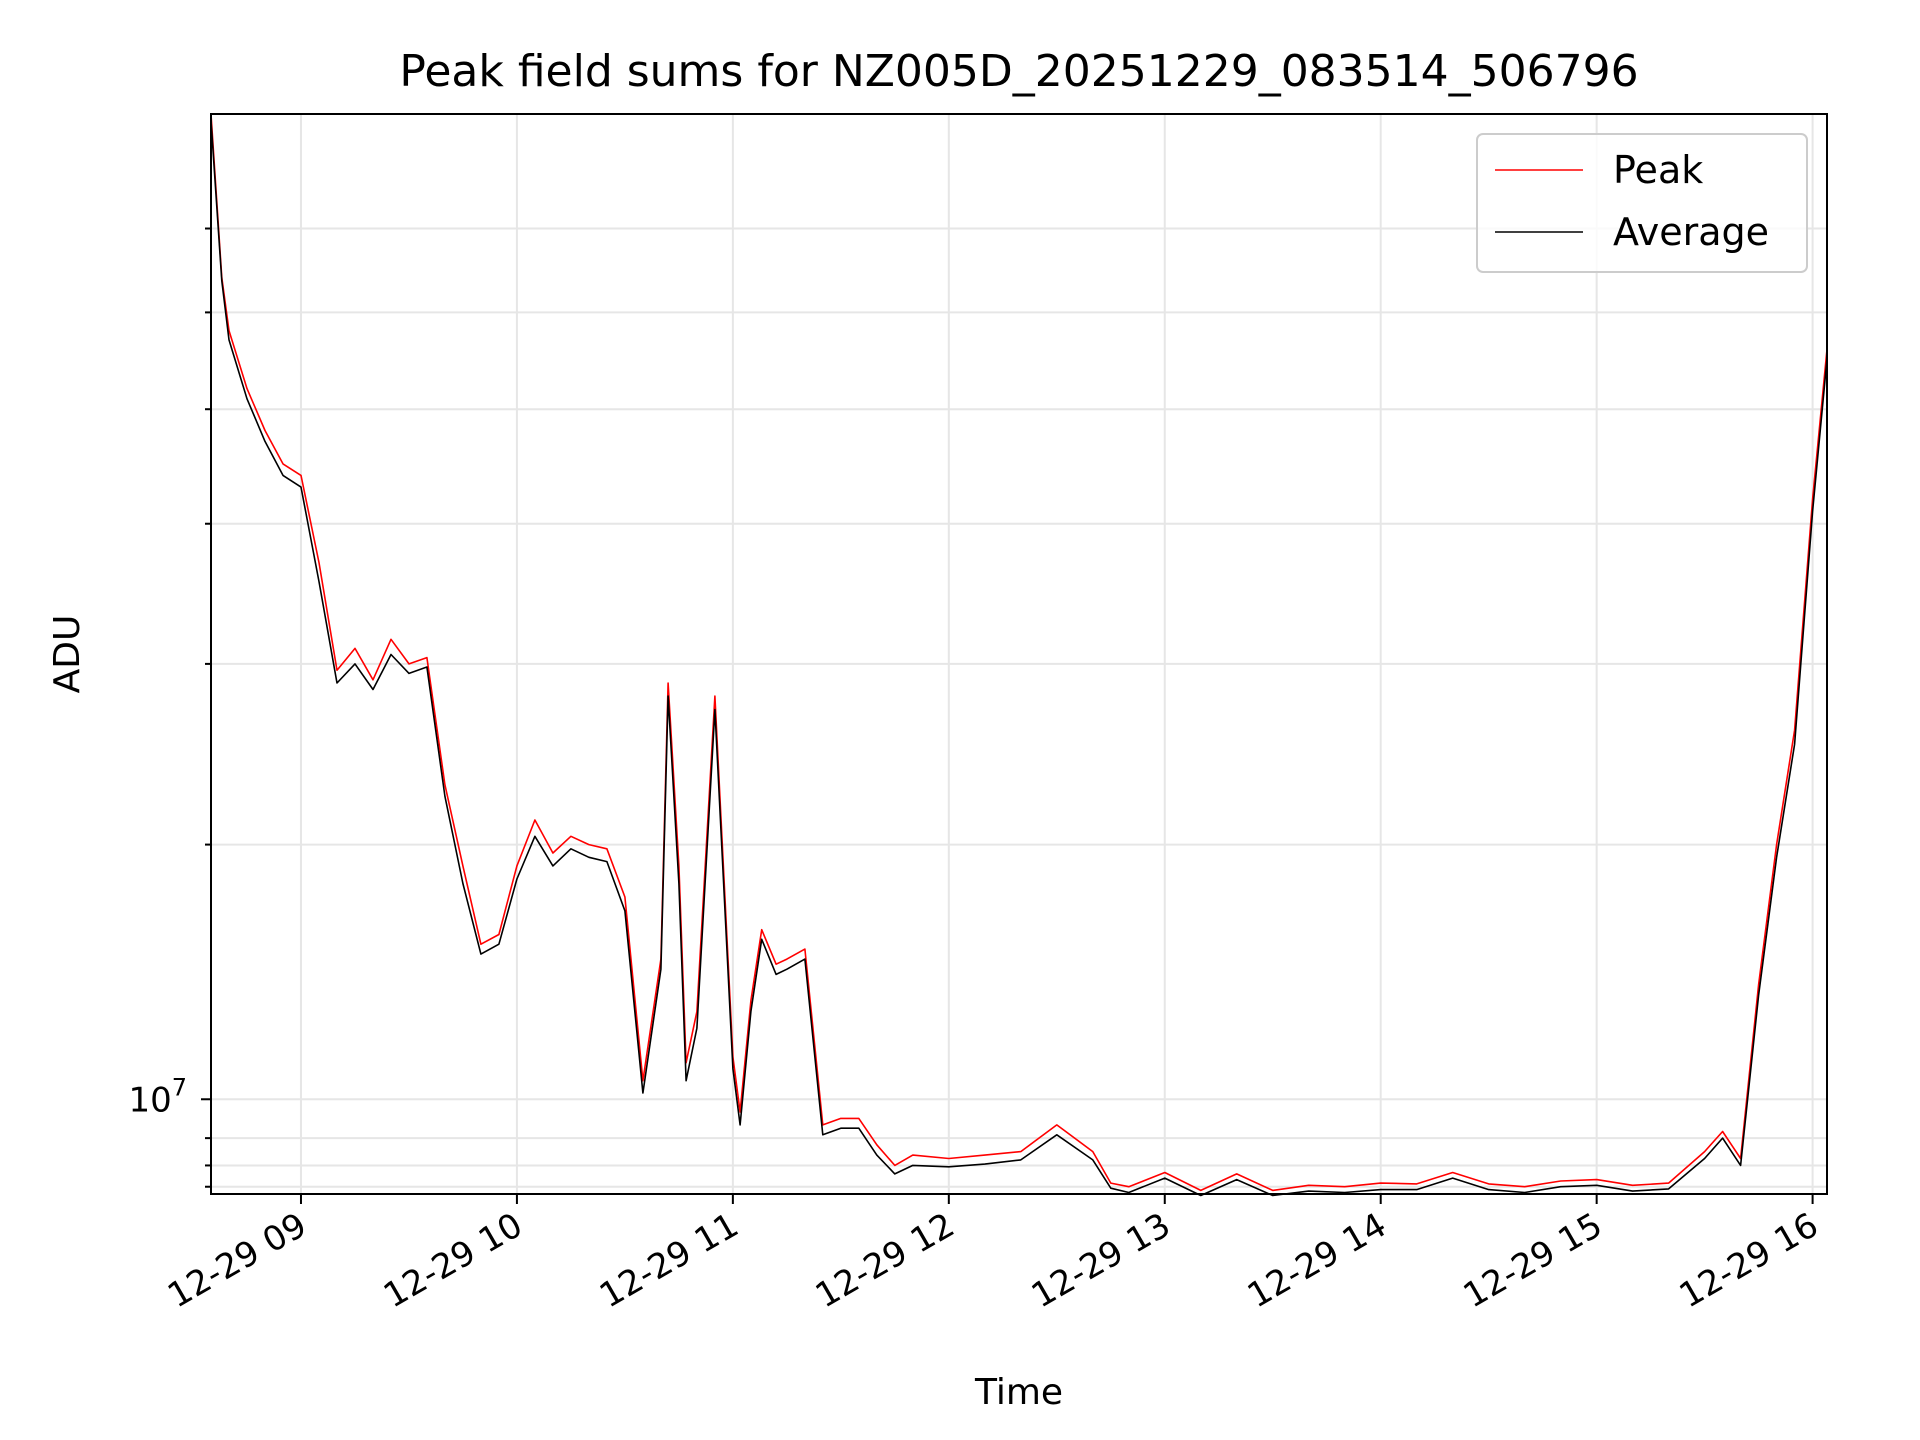 The width and height of the screenshot is (1920, 1440). What do you see at coordinates (1018, 1392) in the screenshot?
I see `x-axis-label: Time` at bounding box center [1018, 1392].